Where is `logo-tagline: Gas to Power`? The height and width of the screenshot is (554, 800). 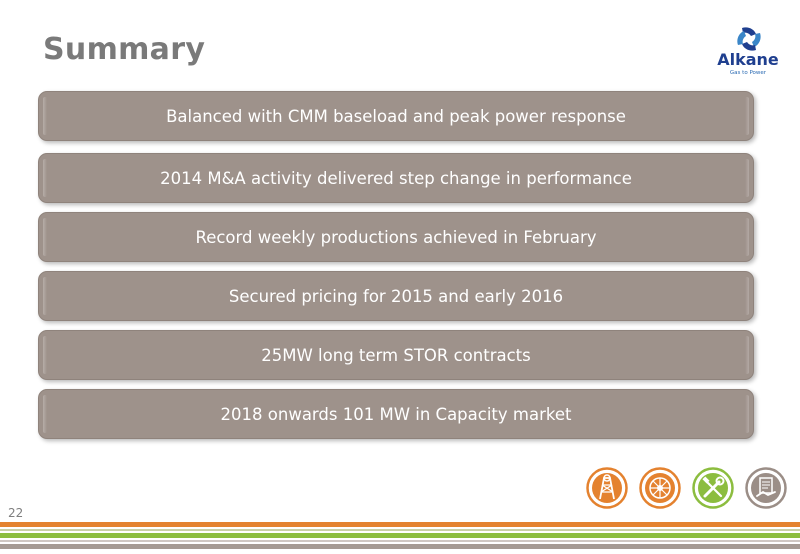
logo-tagline: Gas to Power is located at coordinates (748, 73).